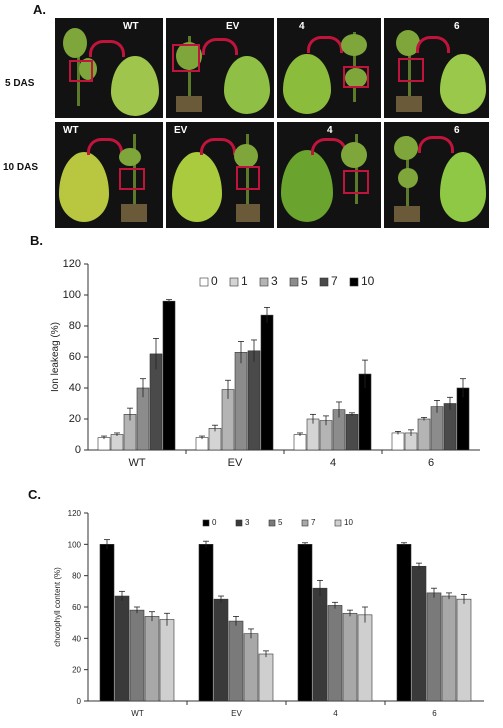 This screenshot has height=728, width=503. I want to click on photo-wt-10das: WT, so click(109, 175).